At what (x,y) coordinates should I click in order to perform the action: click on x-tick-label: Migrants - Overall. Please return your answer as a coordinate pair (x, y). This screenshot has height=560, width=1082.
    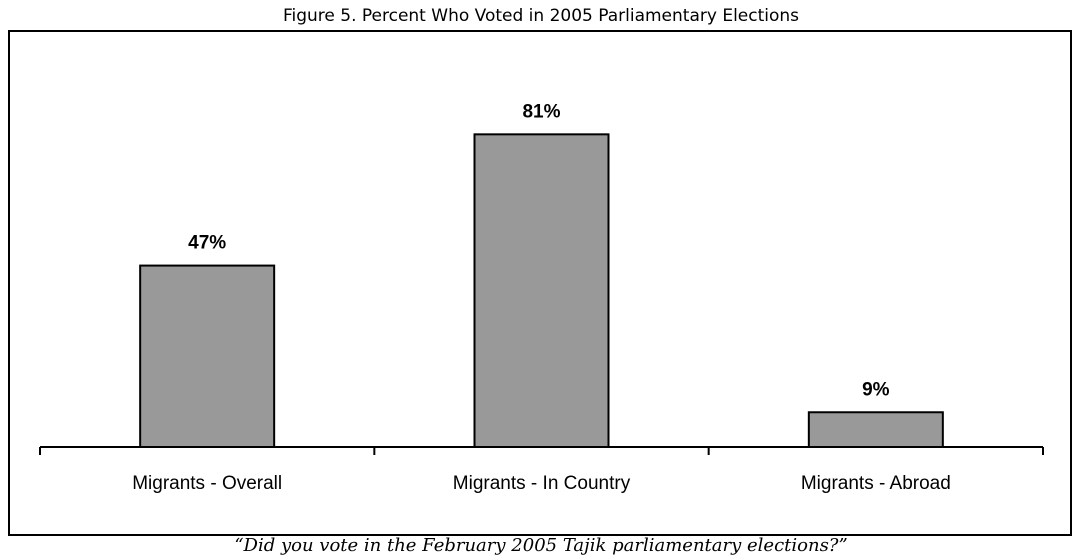
    Looking at the image, I should click on (207, 483).